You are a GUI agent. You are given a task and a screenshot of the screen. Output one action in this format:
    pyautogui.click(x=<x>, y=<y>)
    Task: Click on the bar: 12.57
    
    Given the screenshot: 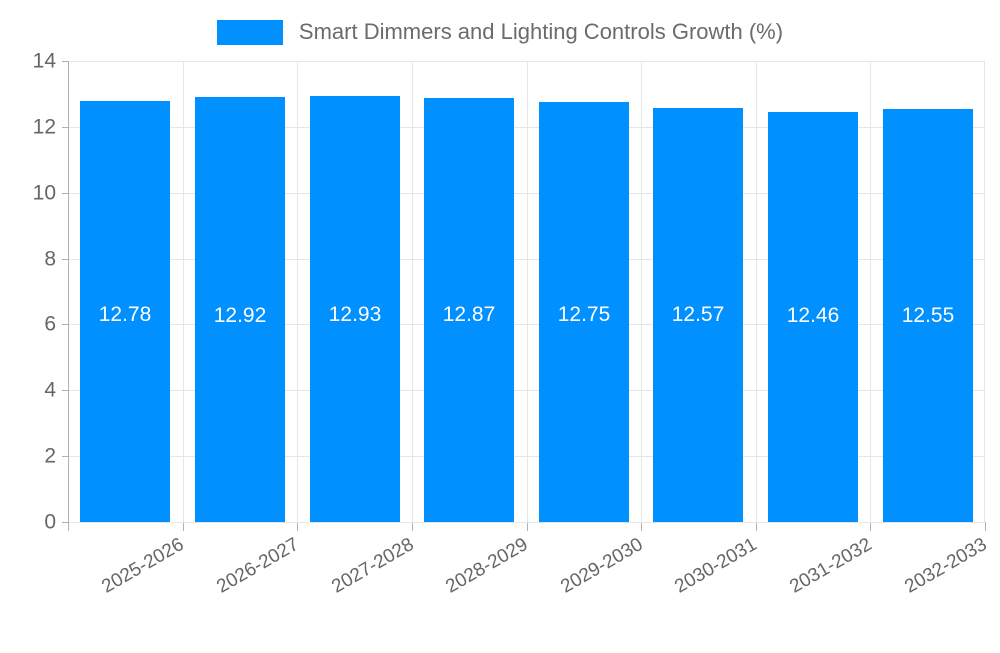 What is the action you would take?
    pyautogui.click(x=698, y=315)
    